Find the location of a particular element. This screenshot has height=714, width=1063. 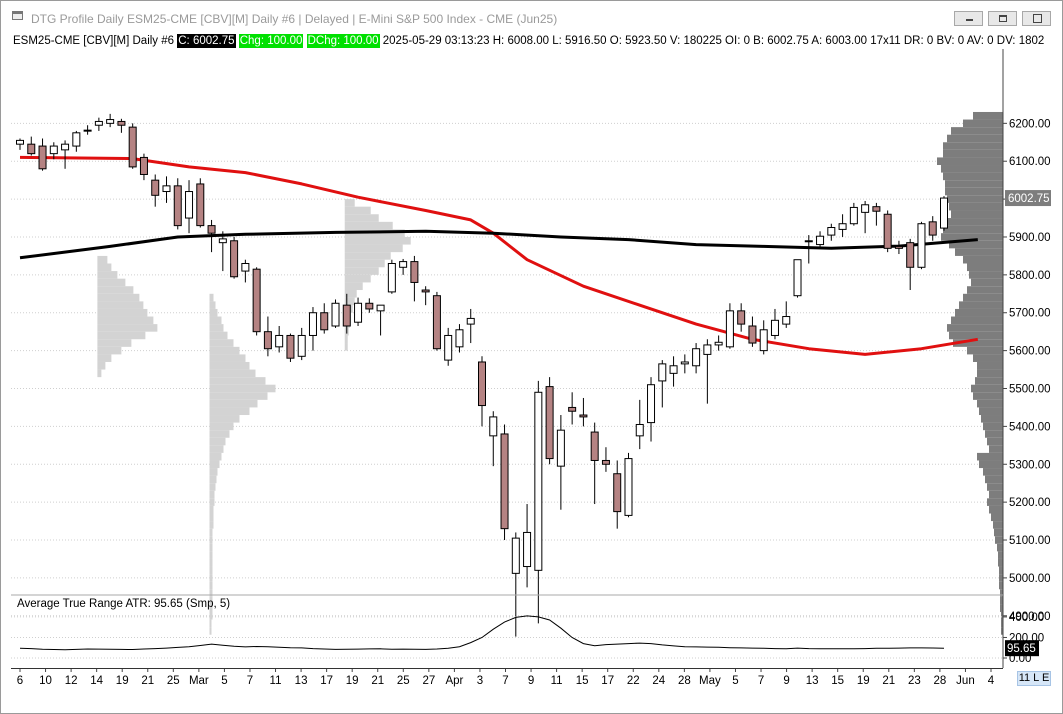

price-axis-label: 5600.00 is located at coordinates (1030, 352).